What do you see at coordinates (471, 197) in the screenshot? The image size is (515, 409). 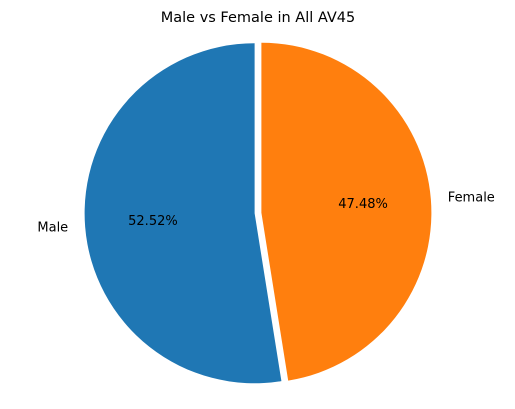 I see `pie-category-label-female: Female` at bounding box center [471, 197].